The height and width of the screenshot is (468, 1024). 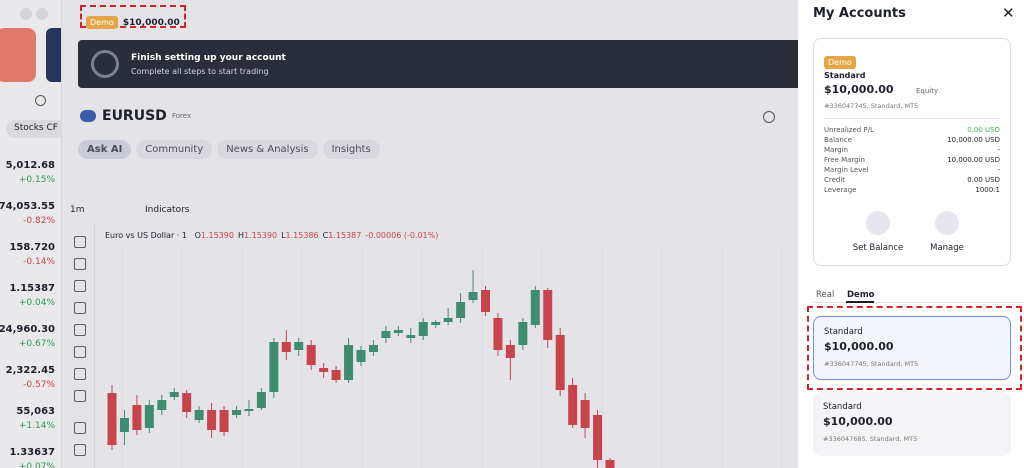 I want to click on quote-change: +1.14%, so click(x=36, y=426).